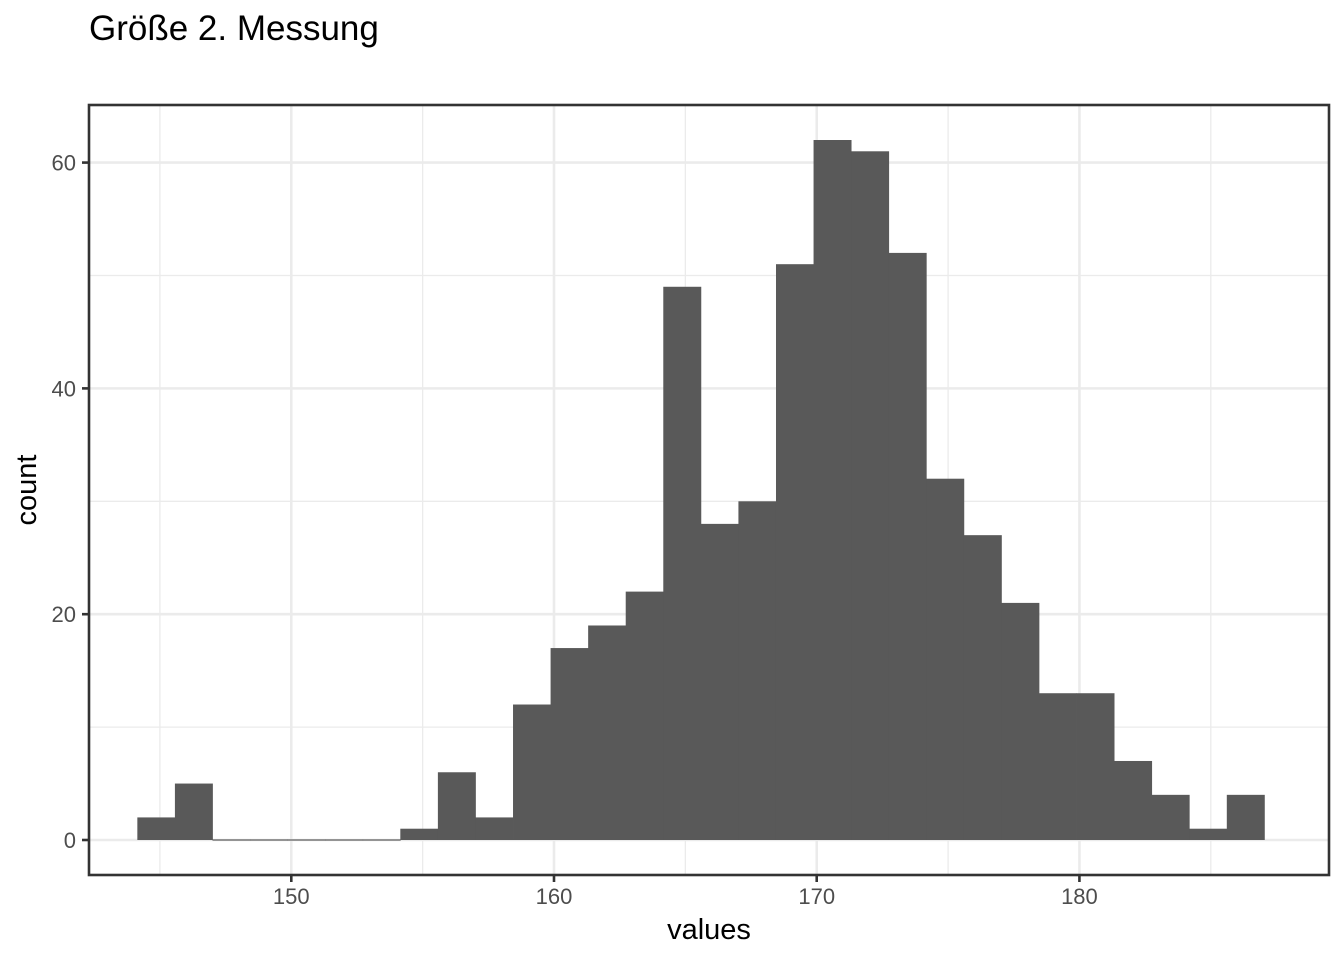 The height and width of the screenshot is (960, 1344). I want to click on y-tick-label: 20, so click(64, 614).